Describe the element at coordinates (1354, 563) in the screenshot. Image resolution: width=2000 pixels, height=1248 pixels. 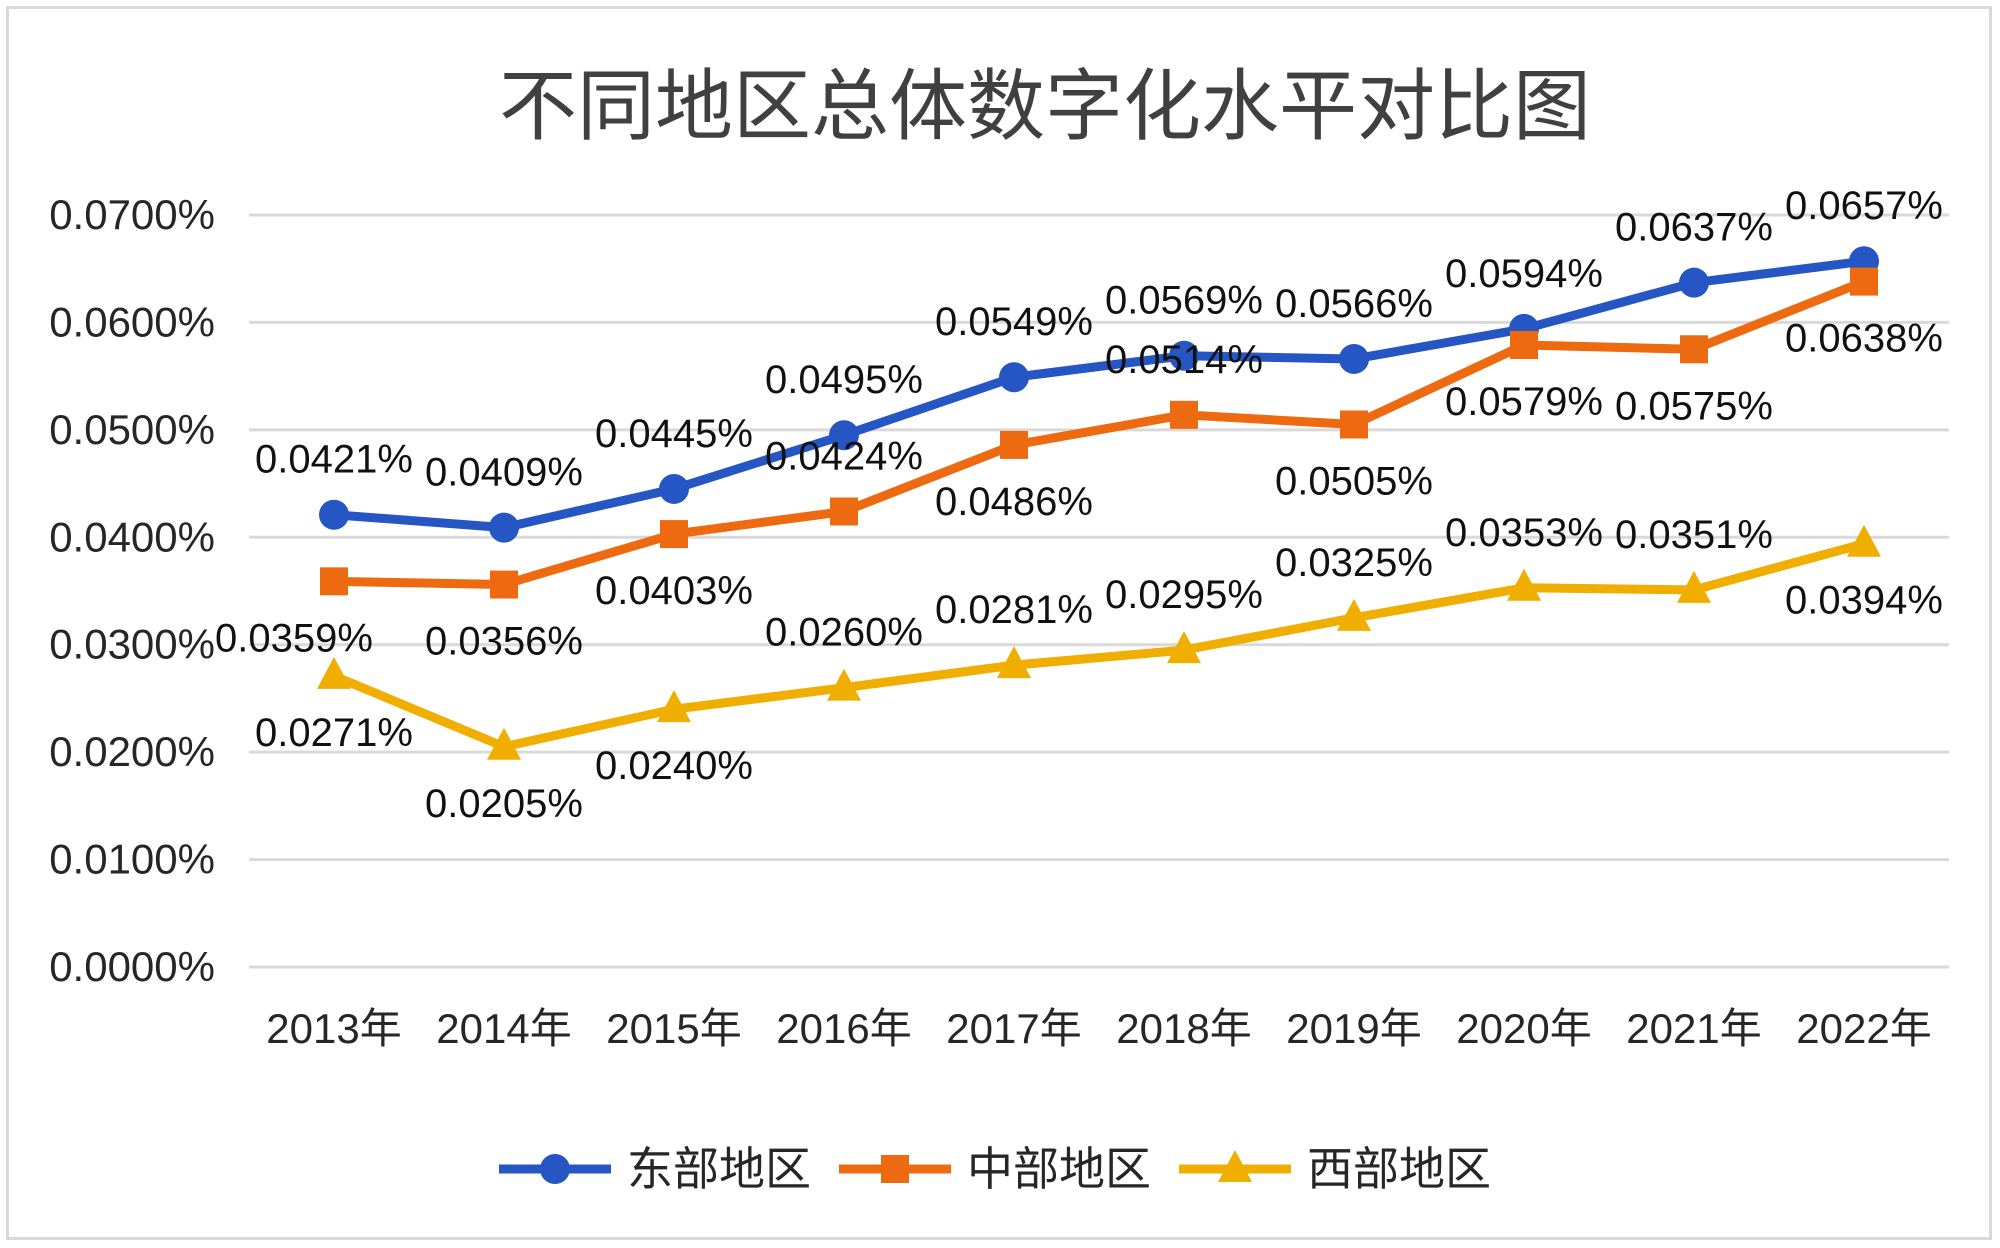
I see `data-label: 0.0325%` at that location.